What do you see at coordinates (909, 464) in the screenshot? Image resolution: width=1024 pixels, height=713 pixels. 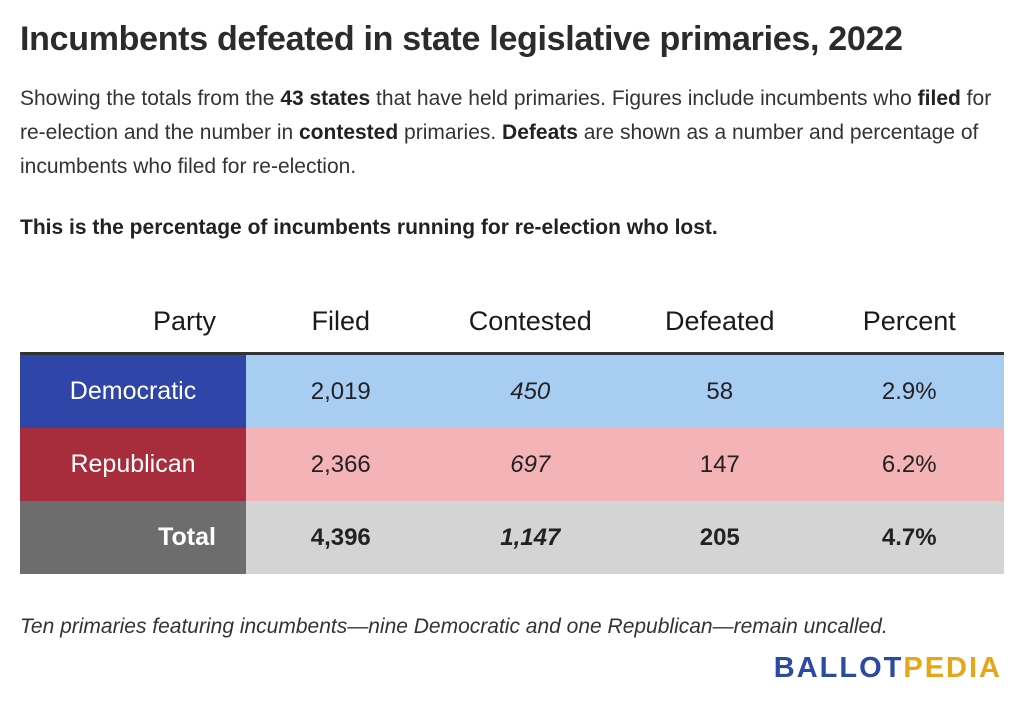 I see `cell-percent: 6.2%` at bounding box center [909, 464].